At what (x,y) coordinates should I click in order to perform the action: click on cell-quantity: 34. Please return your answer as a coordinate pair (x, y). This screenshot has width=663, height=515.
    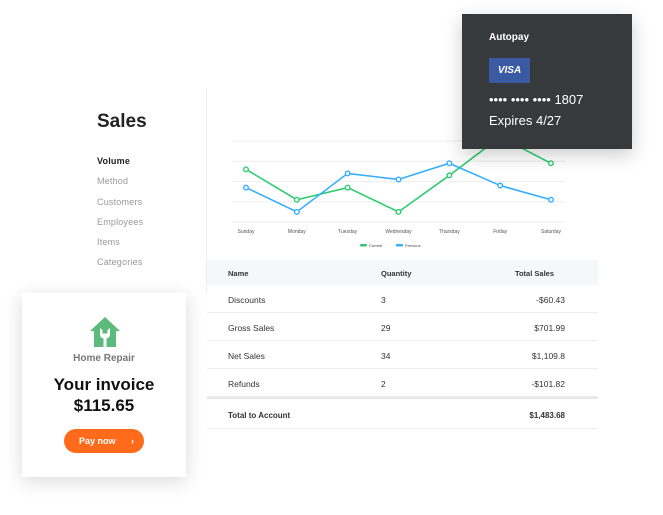
    Looking at the image, I should click on (386, 356).